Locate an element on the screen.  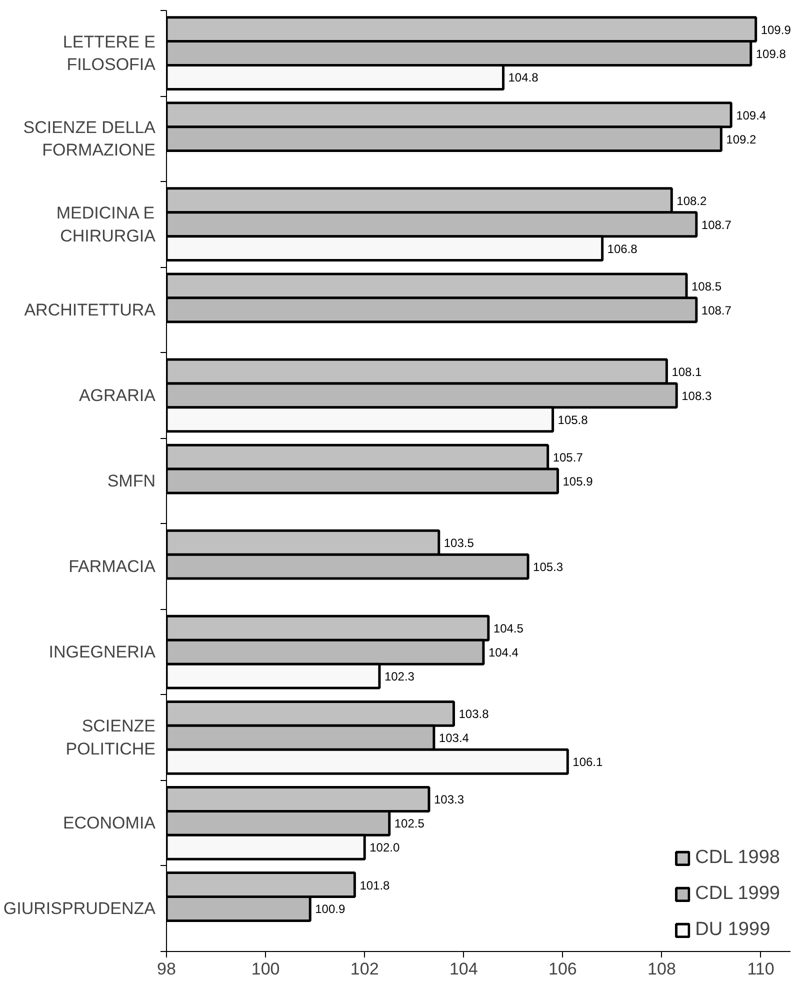
data-label: 105.7 is located at coordinates (568, 457).